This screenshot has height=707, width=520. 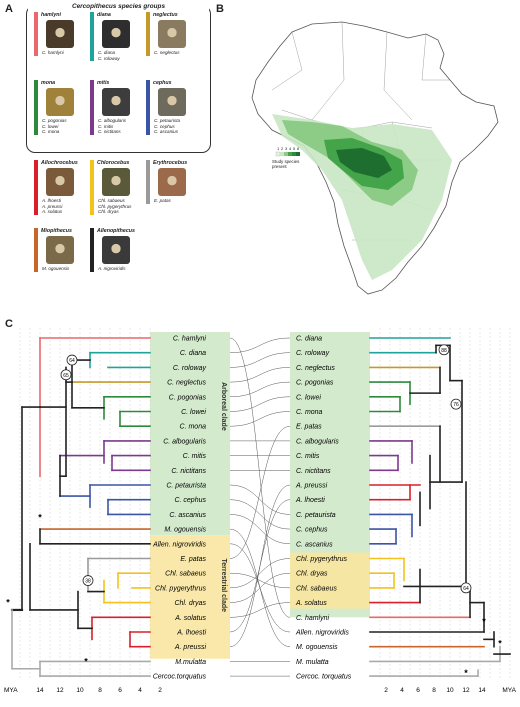 I want to click on species-label: C. diana, so click(x=107, y=52).